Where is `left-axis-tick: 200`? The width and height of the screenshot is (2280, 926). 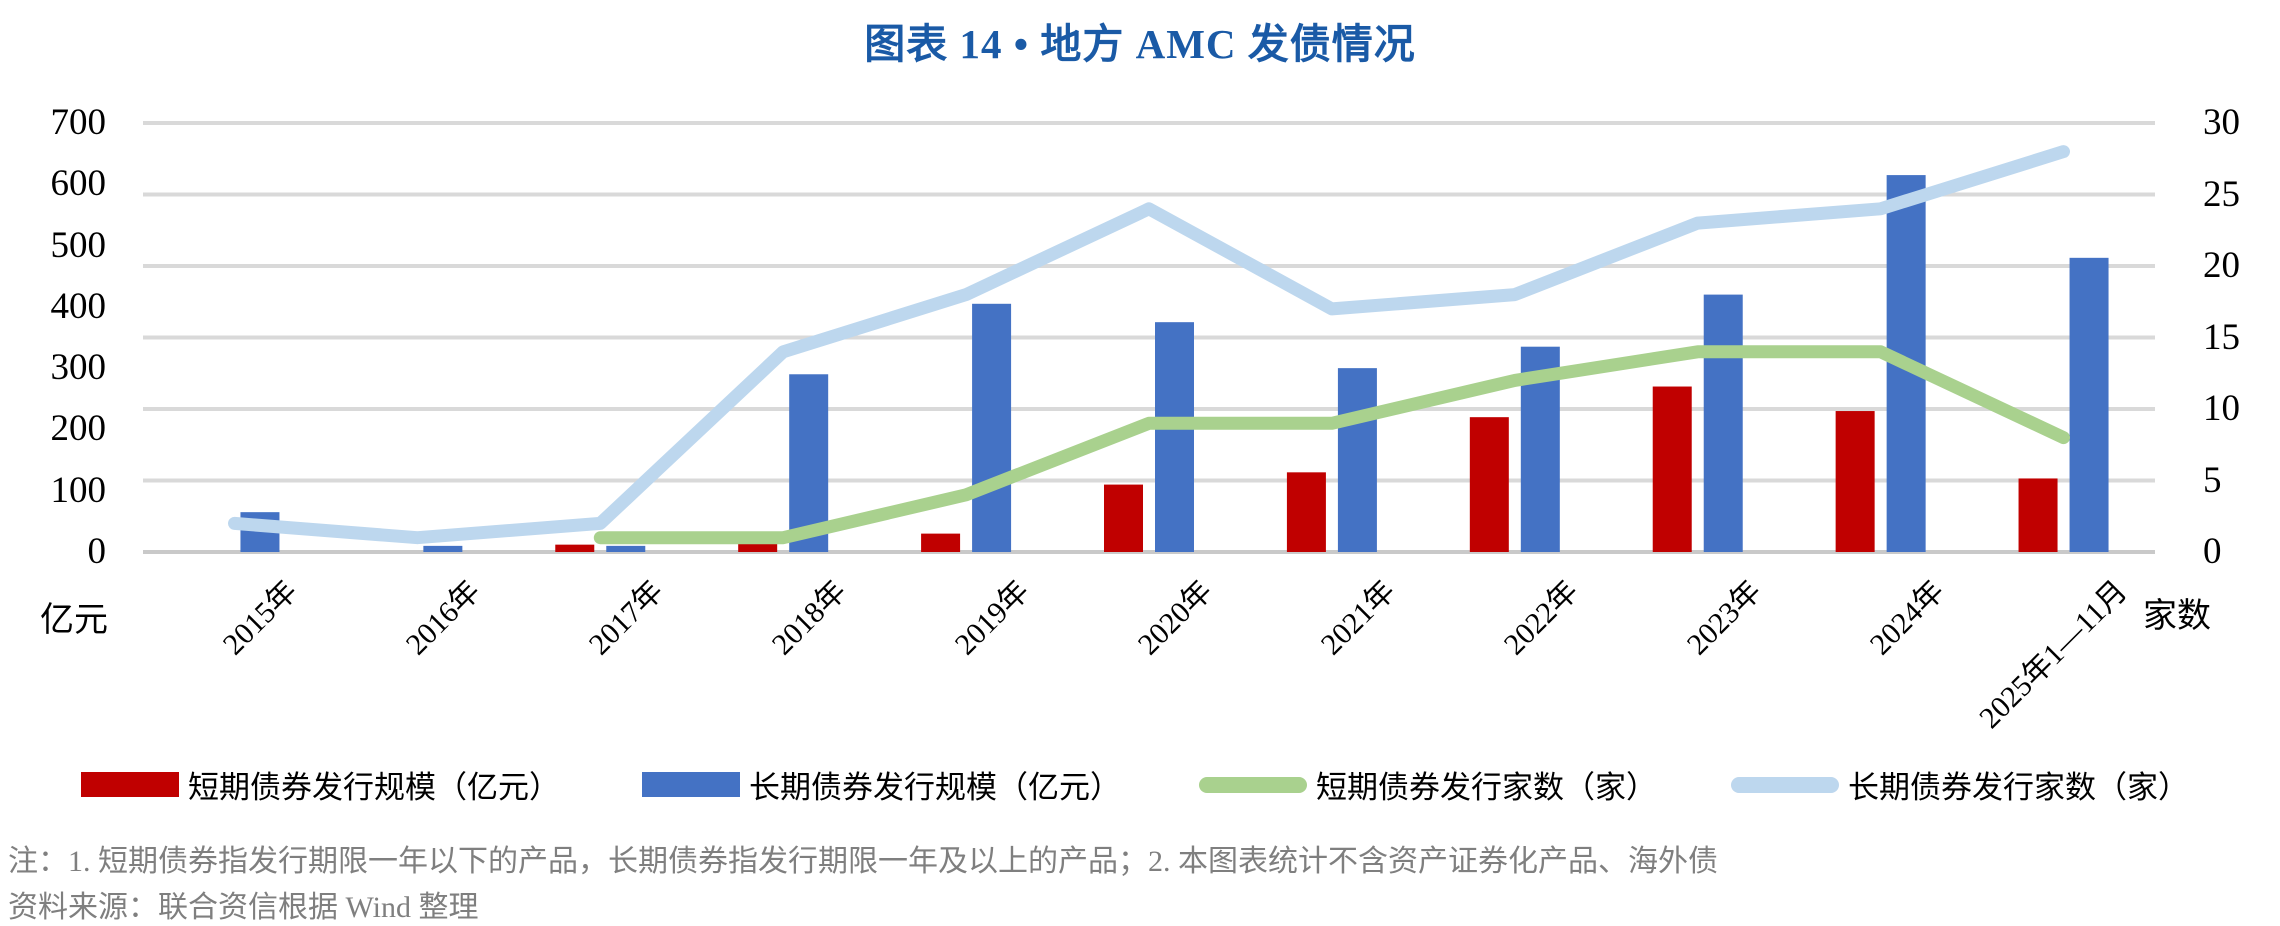 left-axis-tick: 200 is located at coordinates (78, 429).